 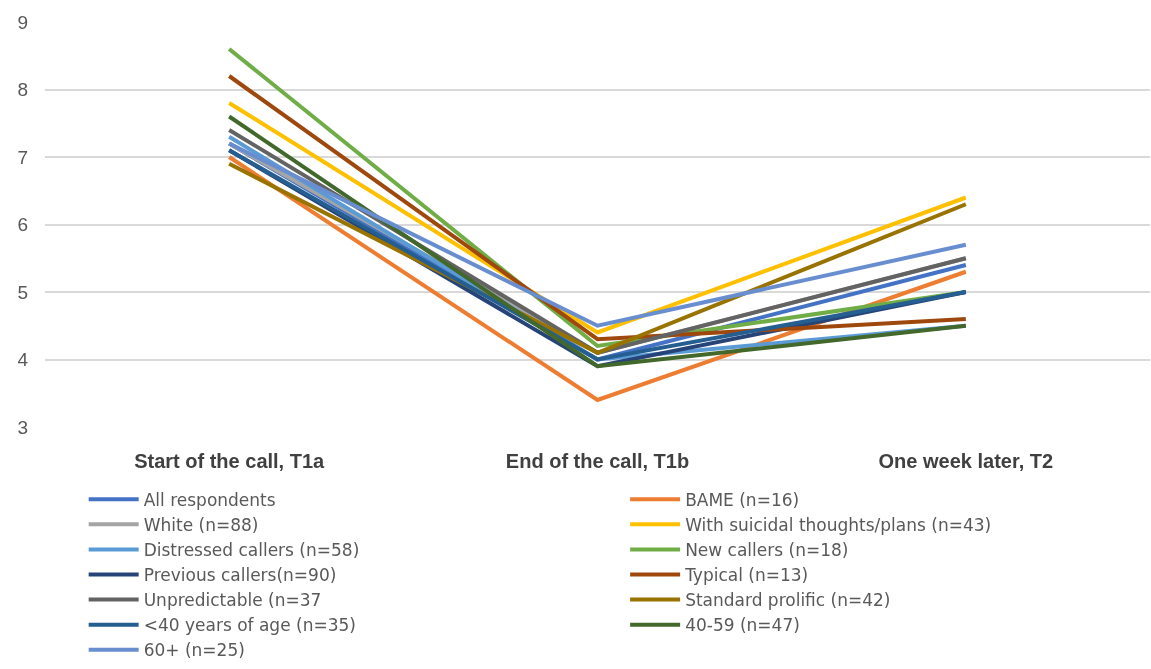 I want to click on legend-label: Typical (n=13), so click(x=746, y=575).